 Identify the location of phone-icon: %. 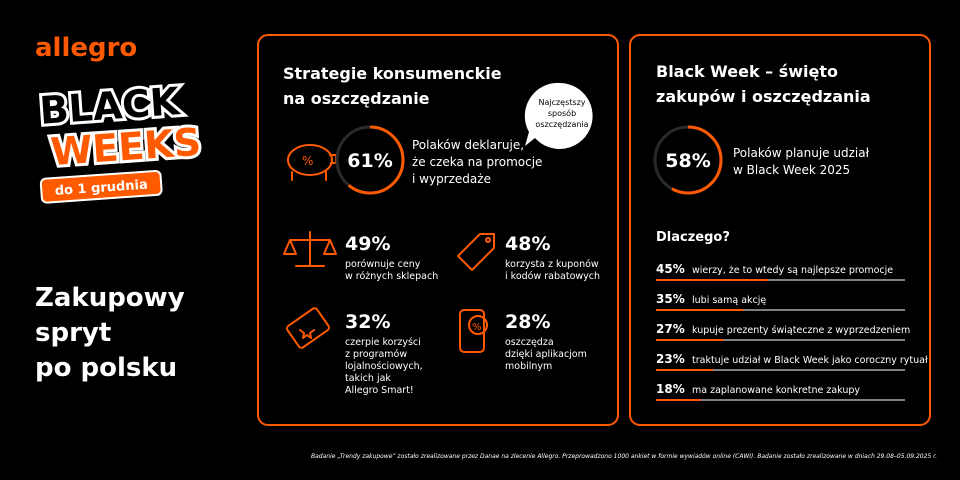
(473, 331).